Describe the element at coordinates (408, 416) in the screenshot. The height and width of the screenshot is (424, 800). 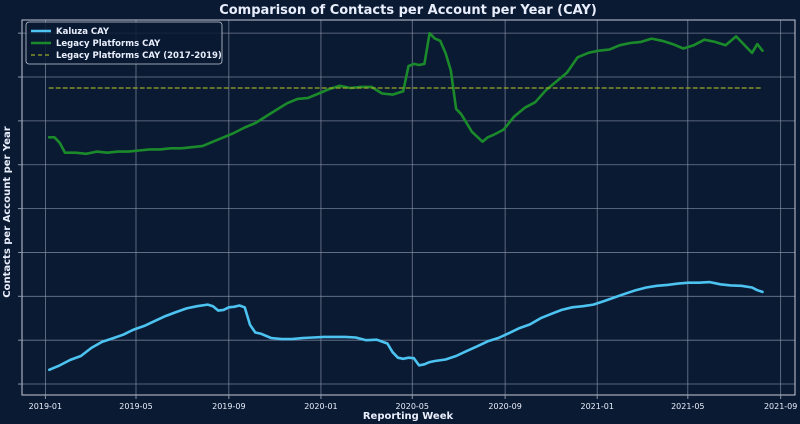
I see `x-axis-label: Reporting Week` at that location.